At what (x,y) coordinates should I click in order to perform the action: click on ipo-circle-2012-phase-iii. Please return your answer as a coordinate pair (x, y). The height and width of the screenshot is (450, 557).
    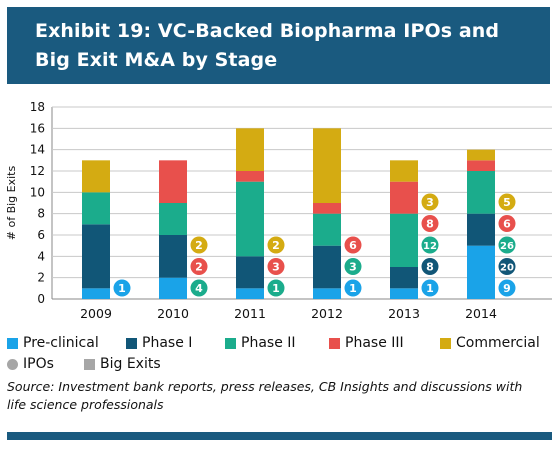
    Looking at the image, I should click on (353, 245).